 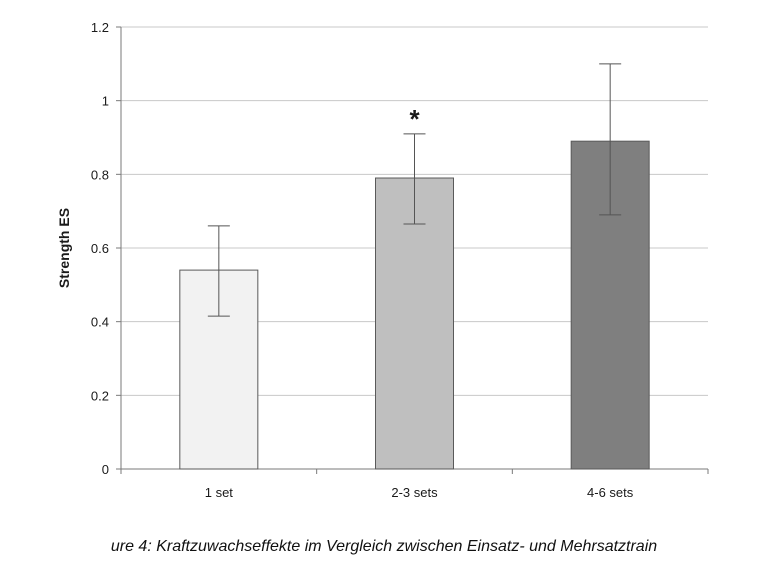 I want to click on y-tick-label: 0.6, so click(x=100, y=248).